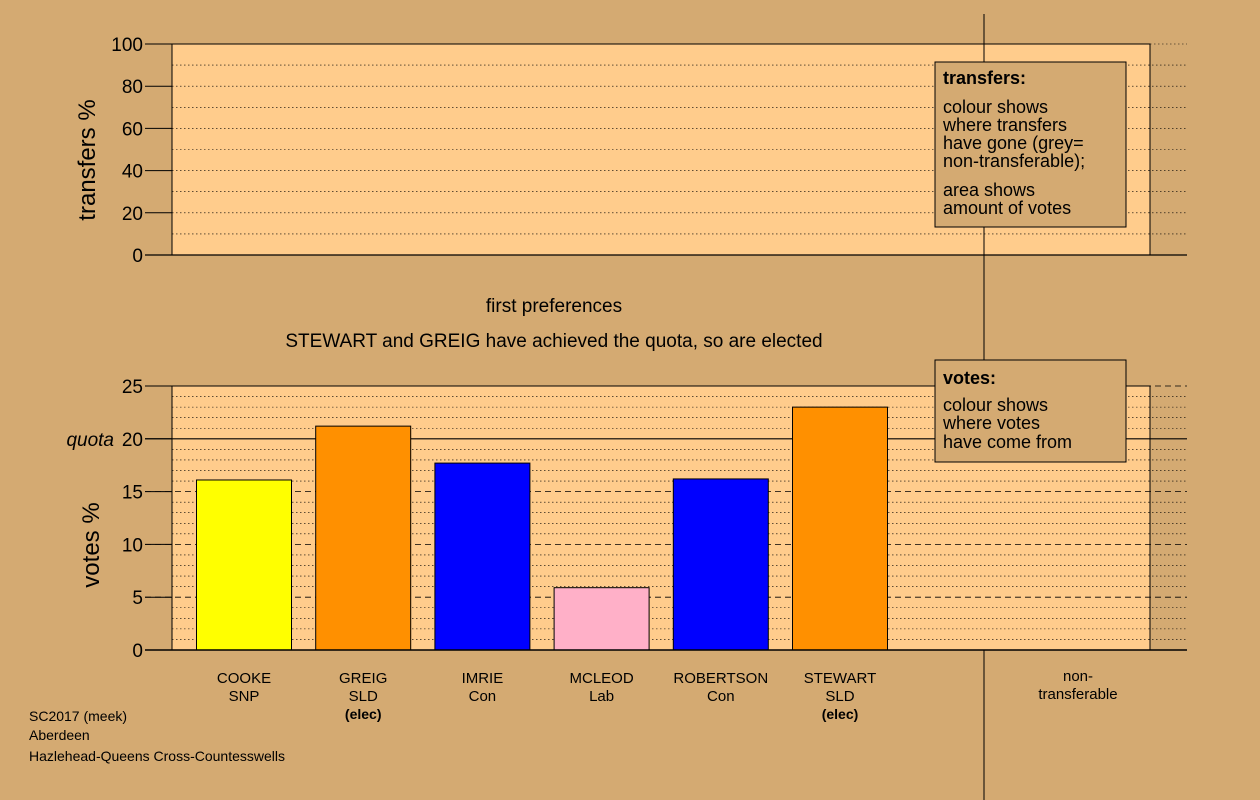 The height and width of the screenshot is (800, 1260). Describe the element at coordinates (969, 378) in the screenshot. I see `votes-legend-title: votes:` at that location.